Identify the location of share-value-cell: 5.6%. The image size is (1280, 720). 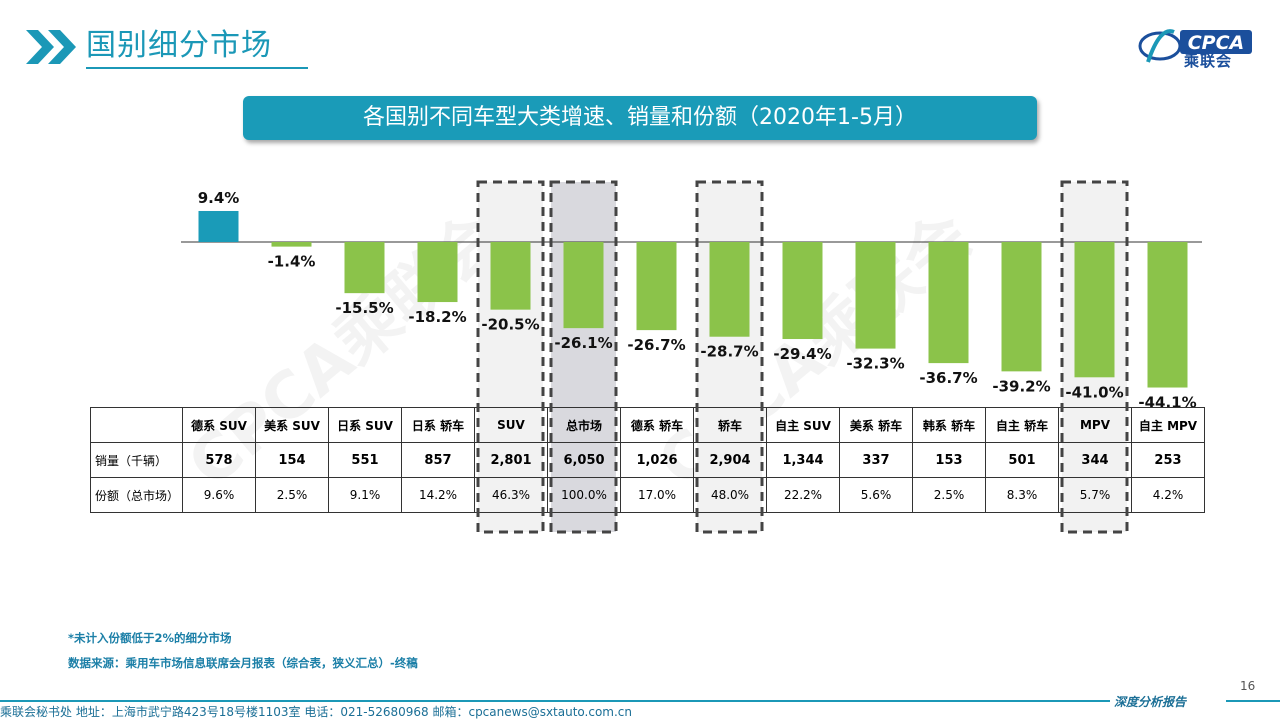
(876, 495).